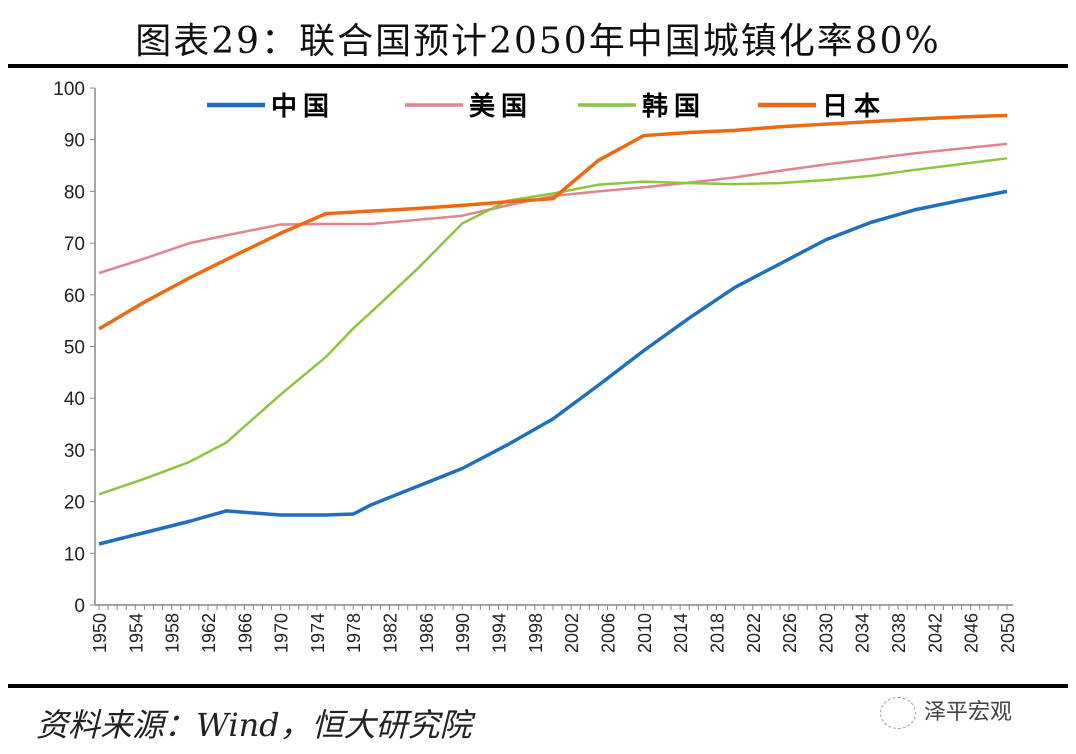 This screenshot has width=1076, height=754. What do you see at coordinates (863, 633) in the screenshot?
I see `x-tick-label: 2034` at bounding box center [863, 633].